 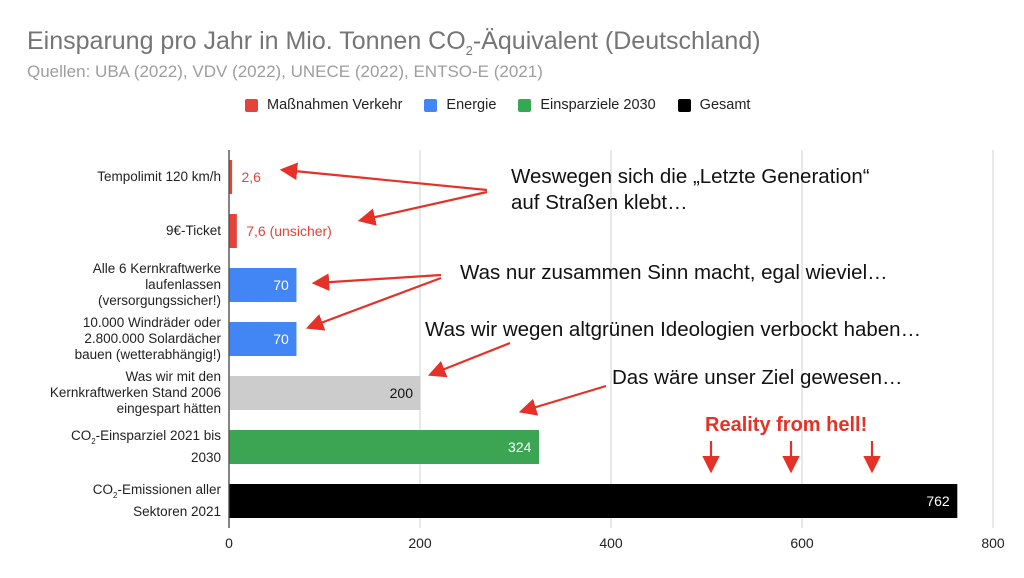 I want to click on legend-label: Einsparziele 2030, so click(x=598, y=105).